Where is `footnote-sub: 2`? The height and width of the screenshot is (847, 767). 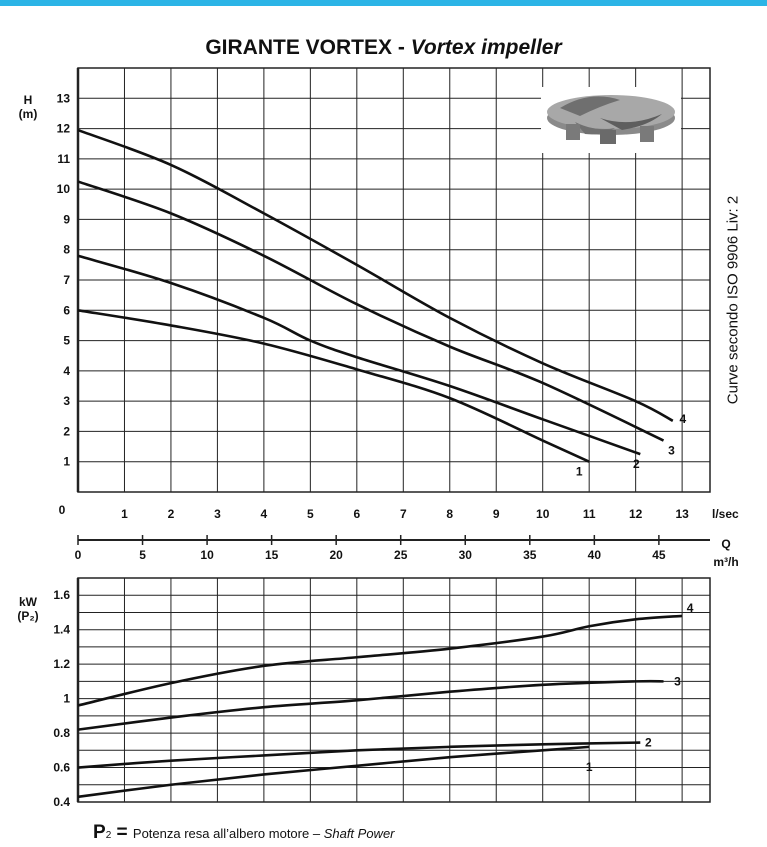
footnote-sub: 2 is located at coordinates (108, 835).